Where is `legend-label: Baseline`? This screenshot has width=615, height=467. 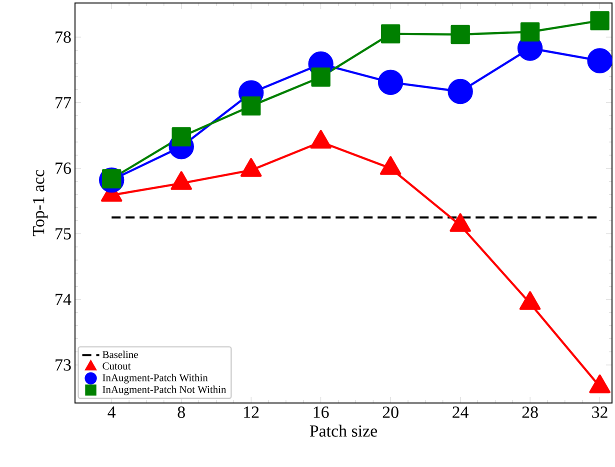
legend-label: Baseline is located at coordinates (120, 354).